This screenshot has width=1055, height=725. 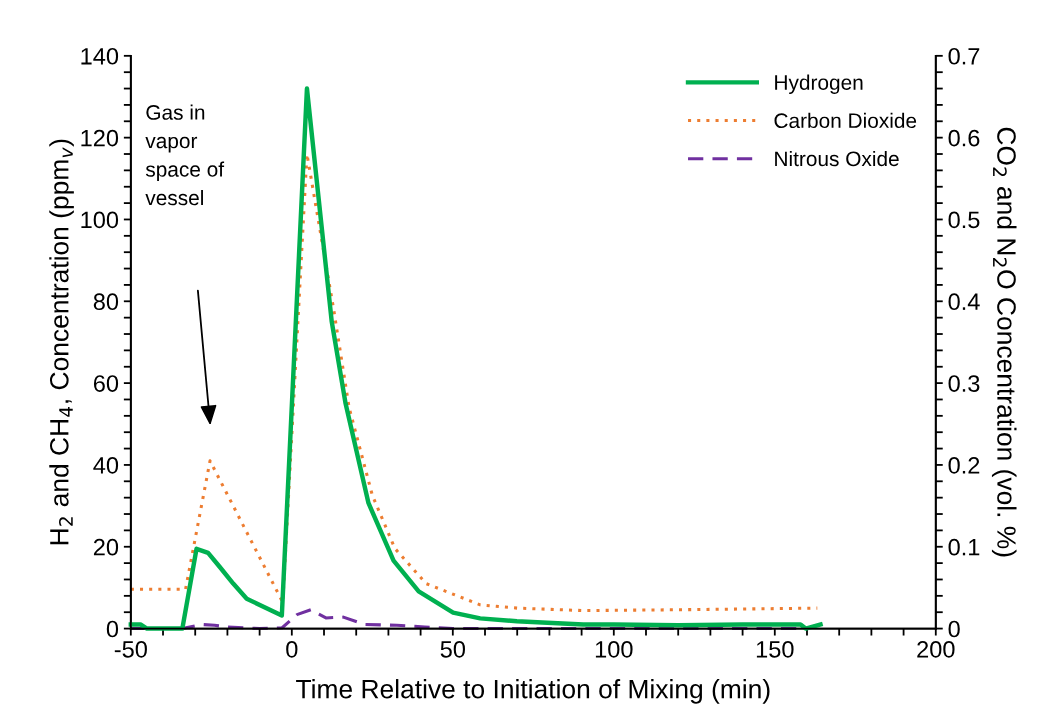 I want to click on y-tick-label: 140, so click(x=100, y=56).